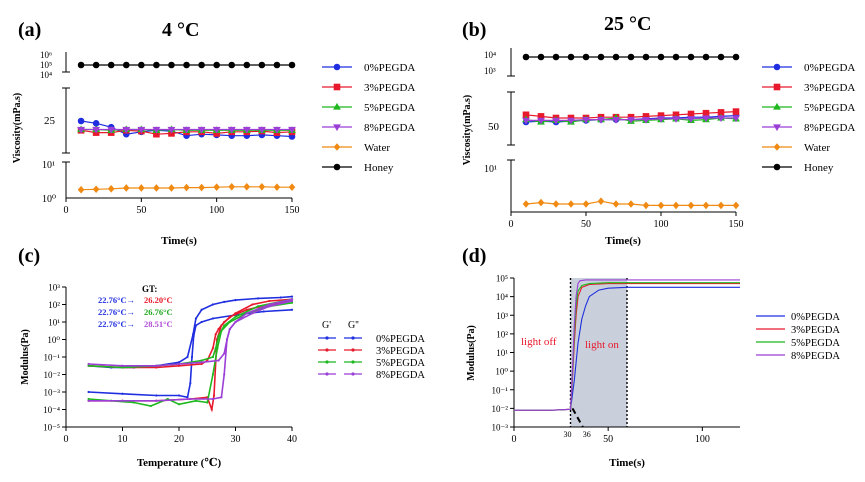 This screenshot has height=482, width=865. What do you see at coordinates (158, 324) in the screenshot?
I see `gt-to: 28.51°C` at bounding box center [158, 324].